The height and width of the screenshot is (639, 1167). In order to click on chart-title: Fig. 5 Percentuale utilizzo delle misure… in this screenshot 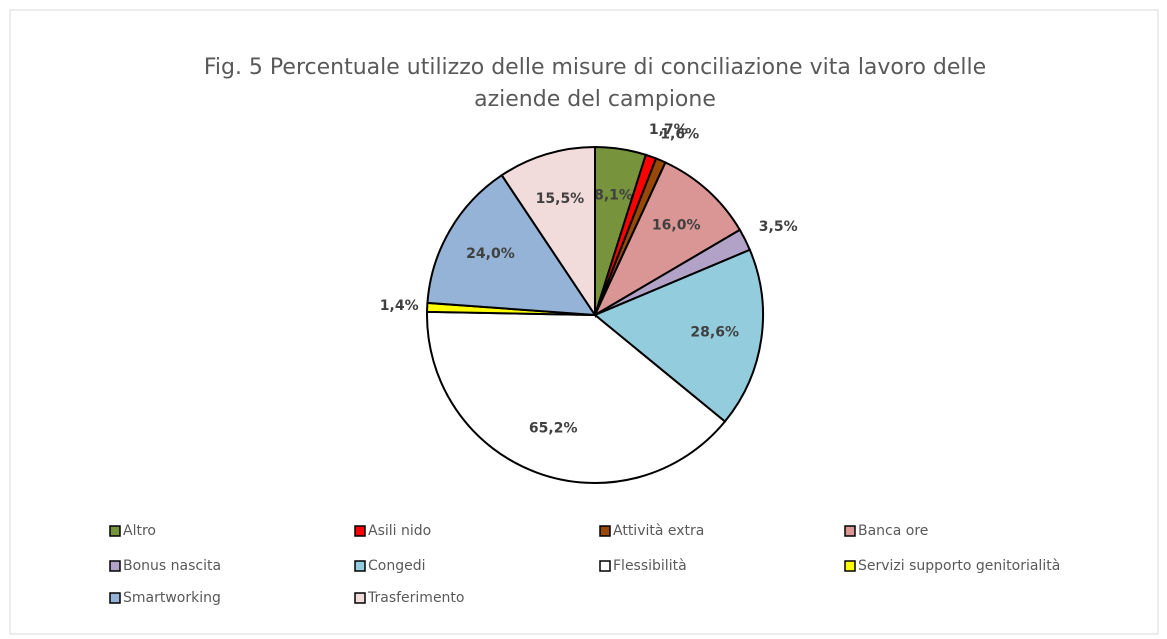, I will do `click(595, 67)`.